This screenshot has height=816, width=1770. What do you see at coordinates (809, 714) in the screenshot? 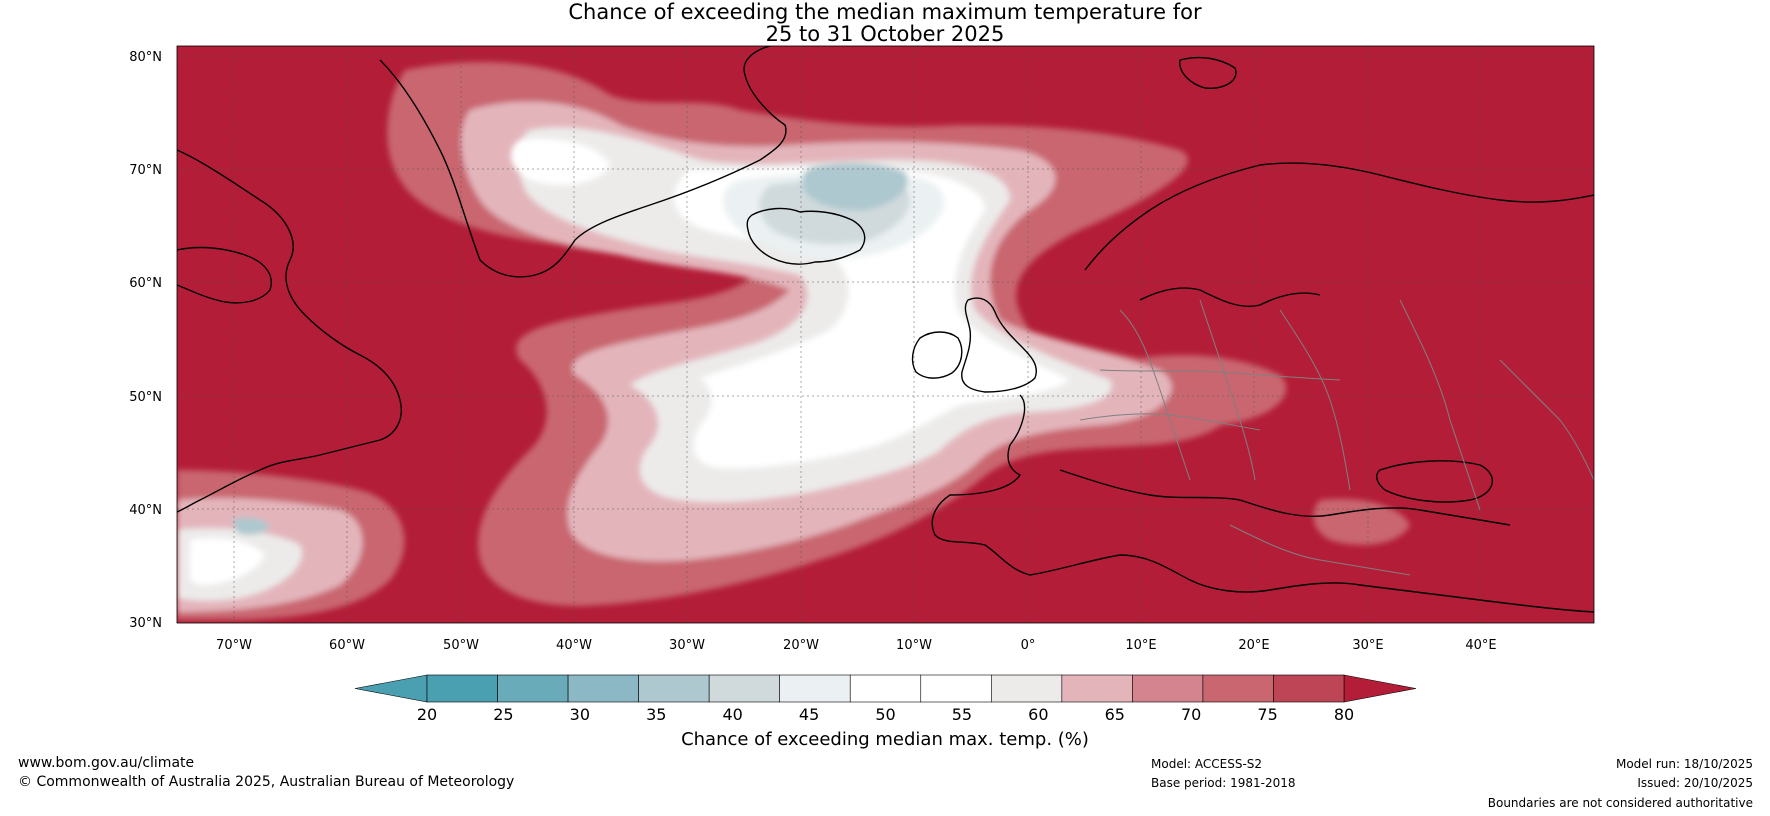
I see `colorbar-tick-label: 45` at bounding box center [809, 714].